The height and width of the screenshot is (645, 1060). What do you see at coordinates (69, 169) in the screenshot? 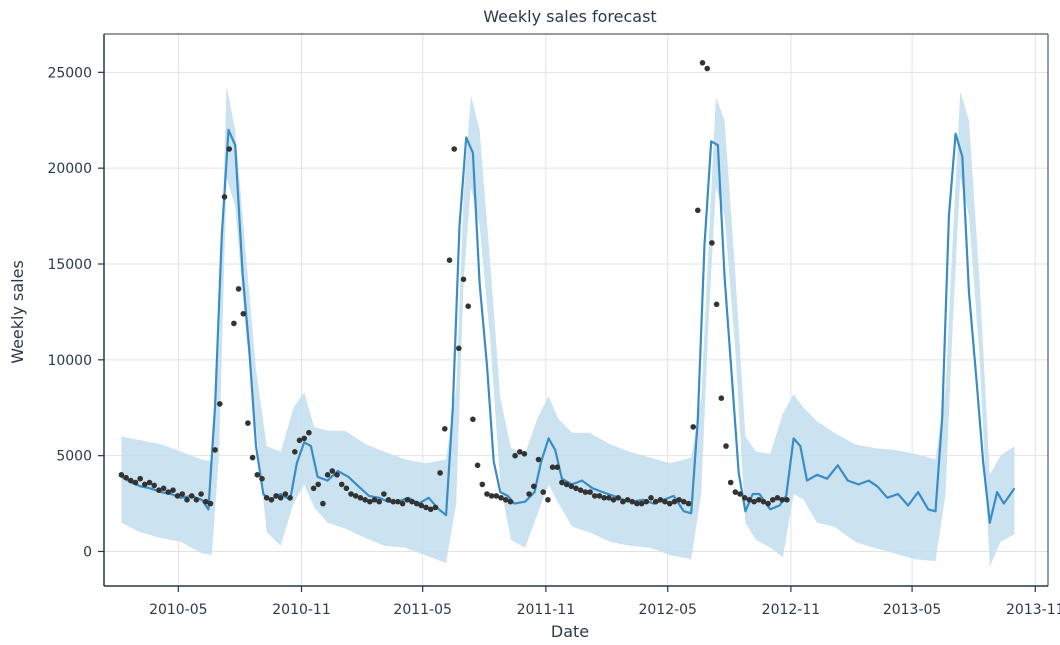
I see `y-tick-label: 20000` at bounding box center [69, 169].